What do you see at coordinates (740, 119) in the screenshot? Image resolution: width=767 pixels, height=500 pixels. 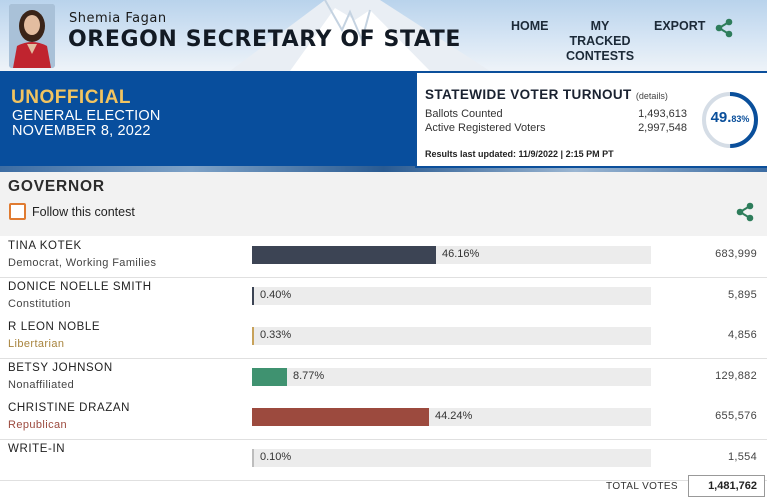 I see `turnout-percent-frac: 83%` at bounding box center [740, 119].